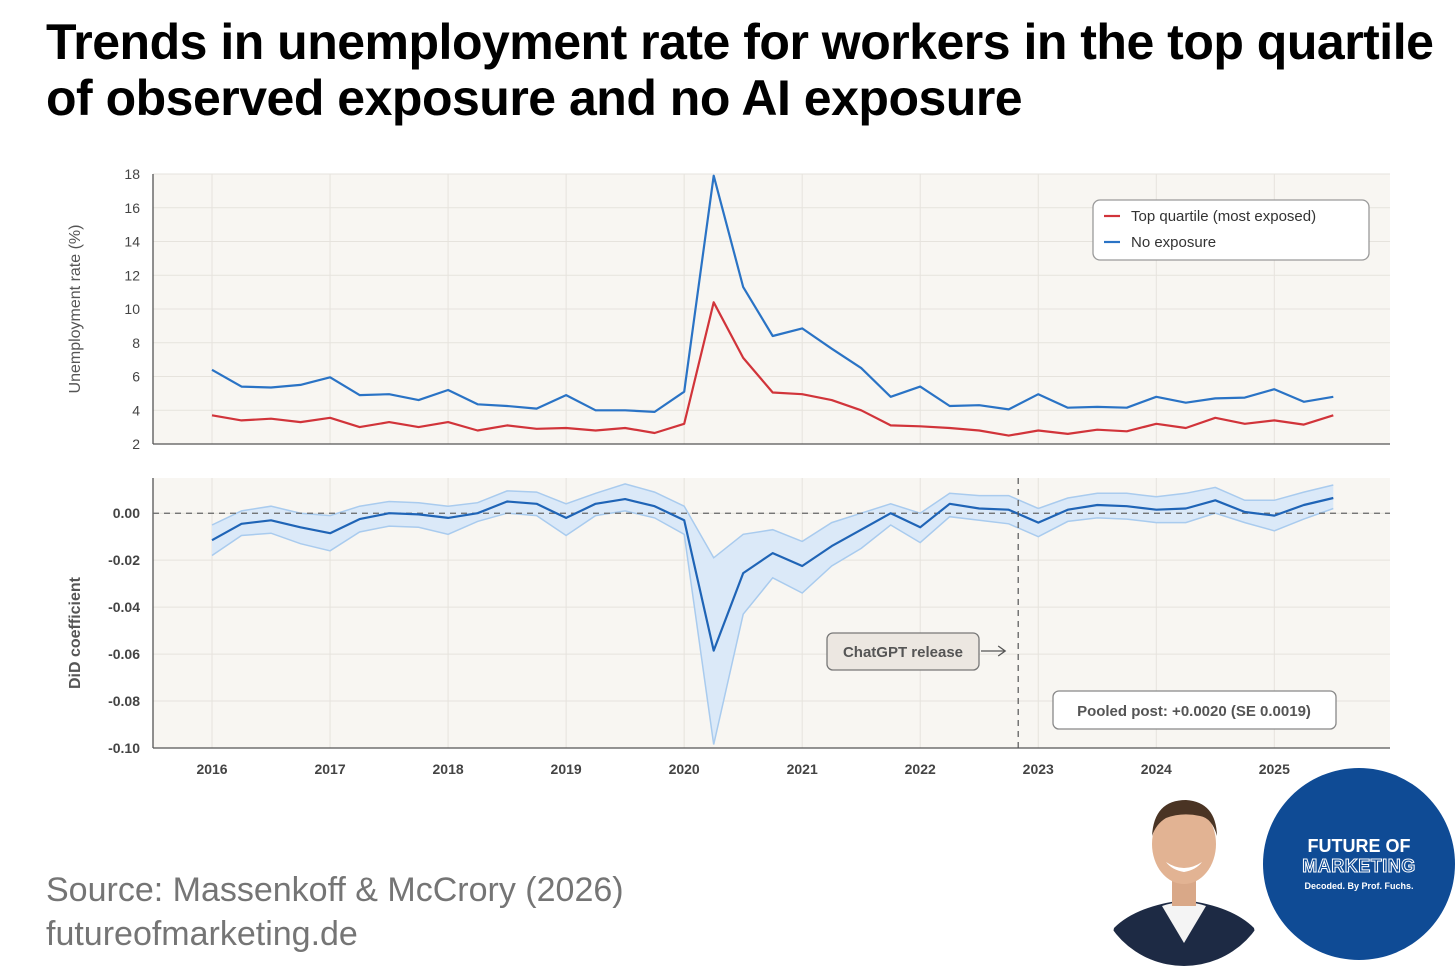  I want to click on bottom-ytick-label: -0.10, so click(124, 748).